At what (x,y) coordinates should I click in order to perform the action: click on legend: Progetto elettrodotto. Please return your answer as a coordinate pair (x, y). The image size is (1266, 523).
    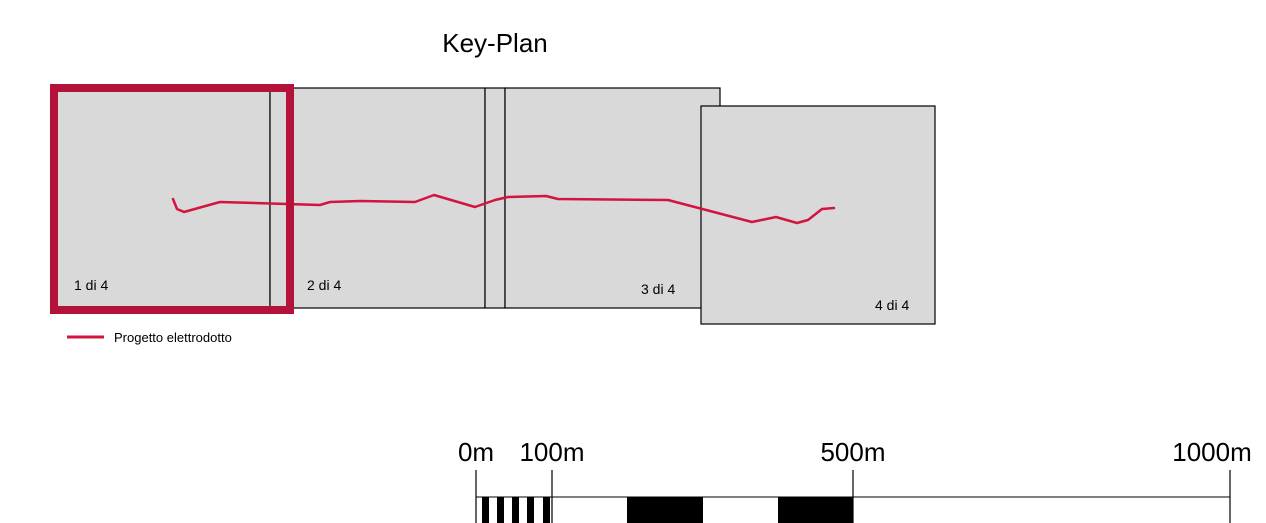
    Looking at the image, I should click on (149, 337).